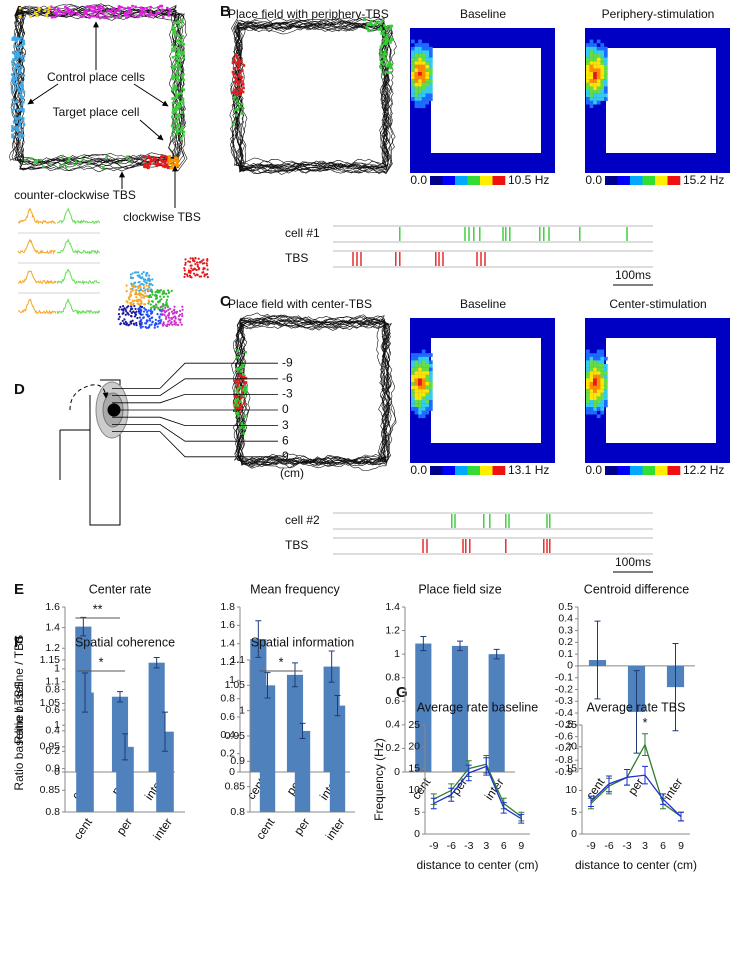 This screenshot has width=737, height=955. I want to click on arrow, so click(43, 94).